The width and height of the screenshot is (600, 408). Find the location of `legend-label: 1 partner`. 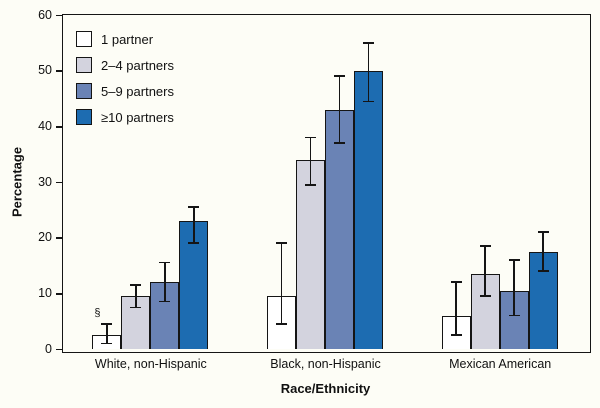

legend-label: 1 partner is located at coordinates (127, 39).